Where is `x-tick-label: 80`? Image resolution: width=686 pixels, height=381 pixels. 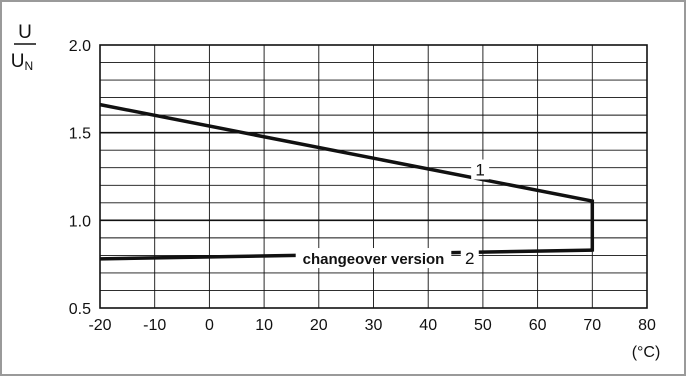 x-tick-label: 80 is located at coordinates (647, 325).